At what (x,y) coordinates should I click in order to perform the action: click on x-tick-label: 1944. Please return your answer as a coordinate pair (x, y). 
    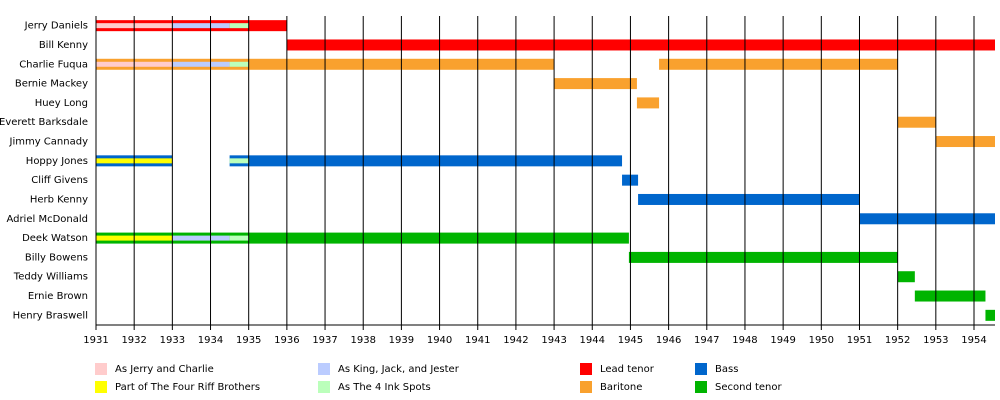
    Looking at the image, I should click on (592, 340).